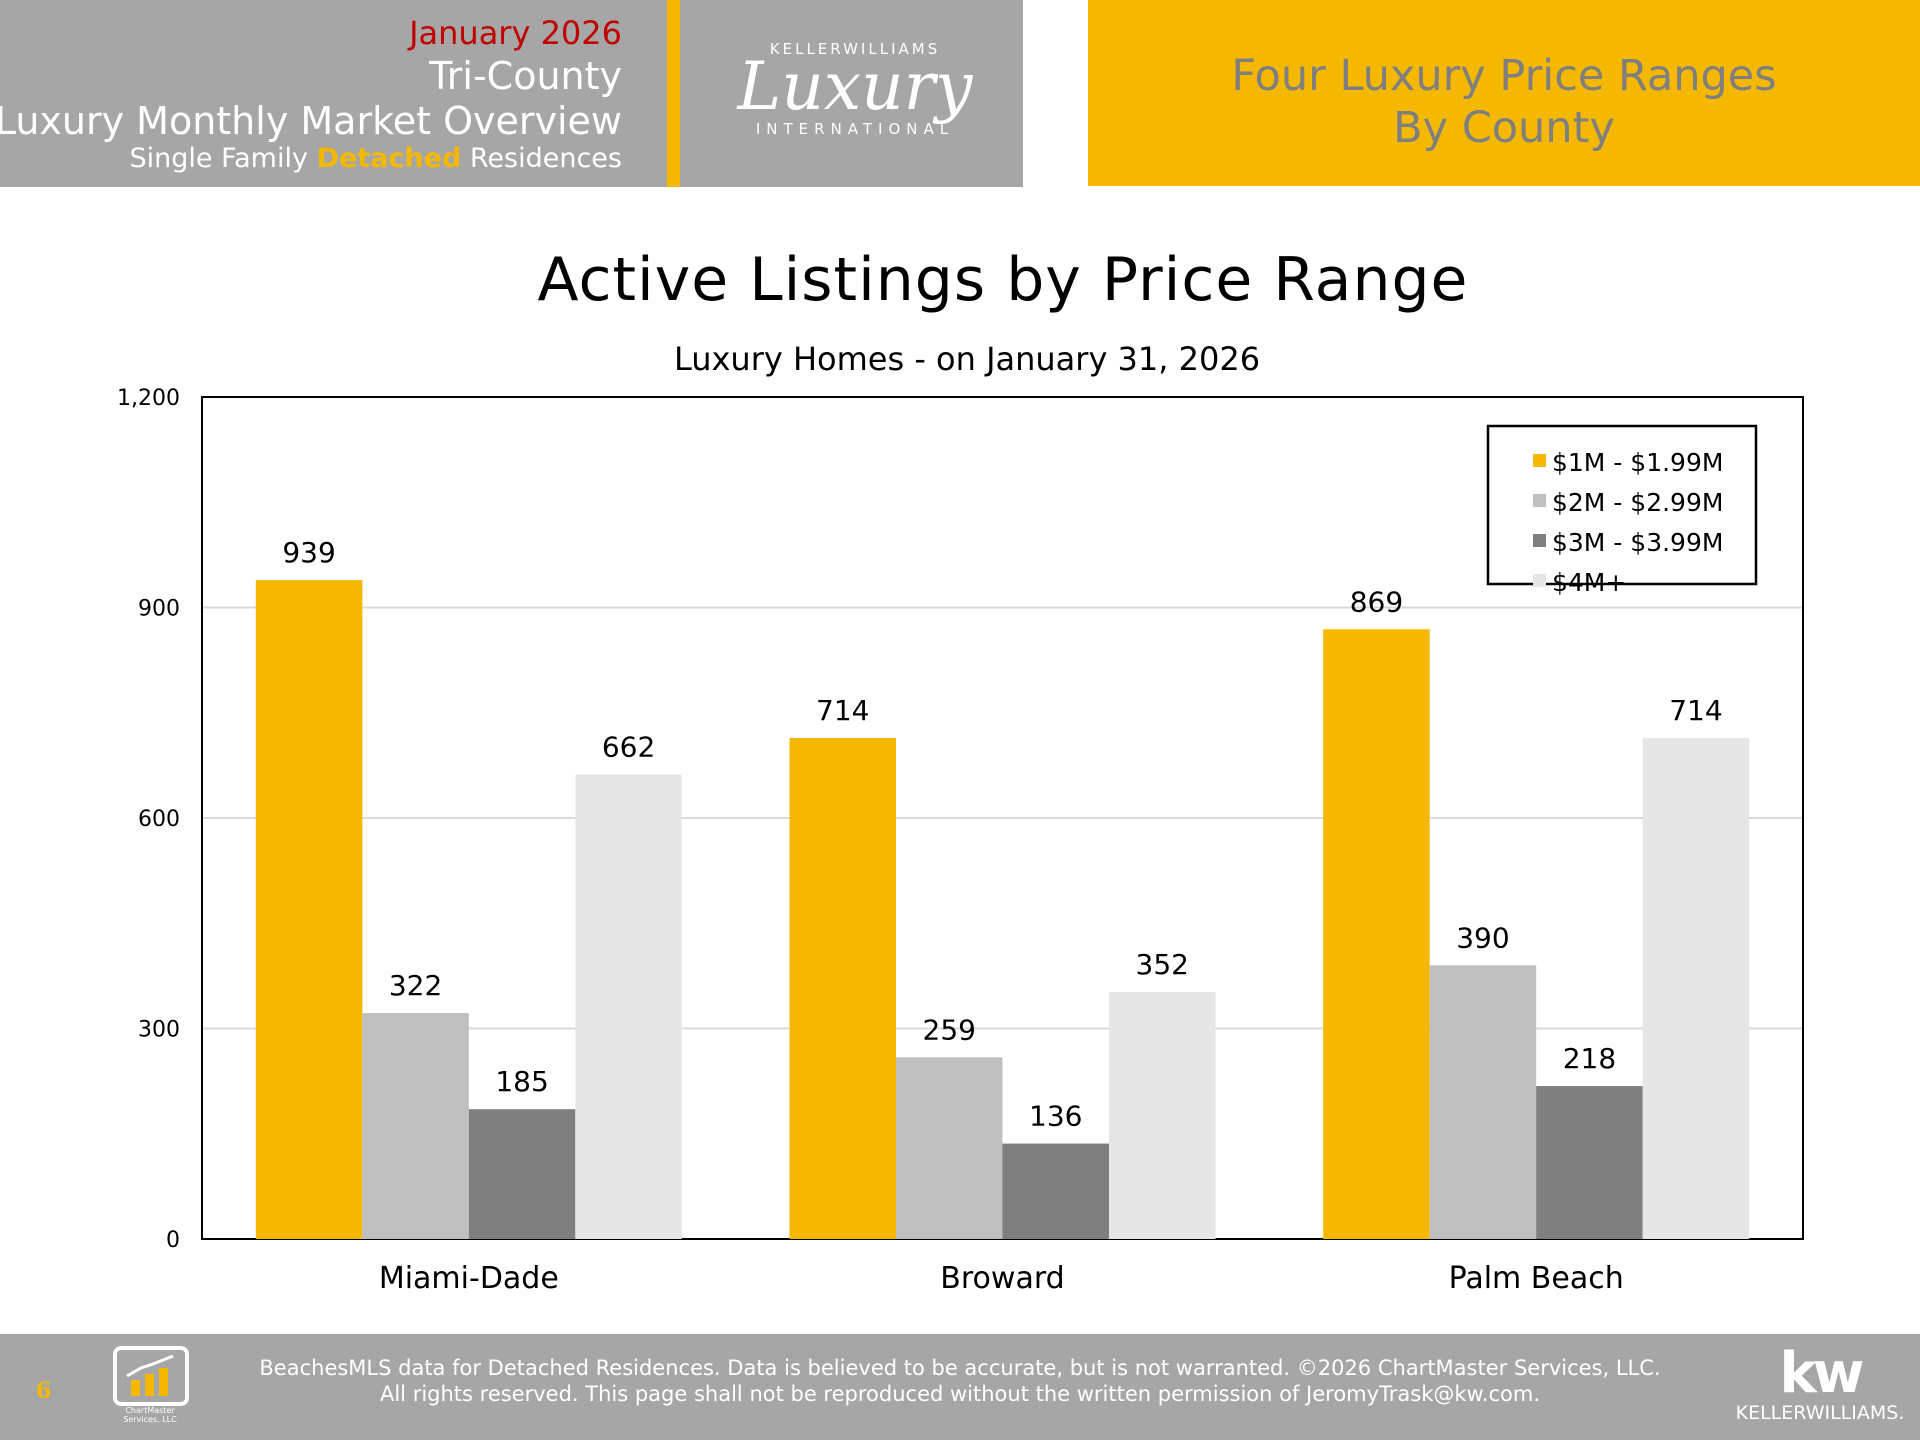 The image size is (1920, 1440). What do you see at coordinates (1482, 937) in the screenshot?
I see `data-label: 390` at bounding box center [1482, 937].